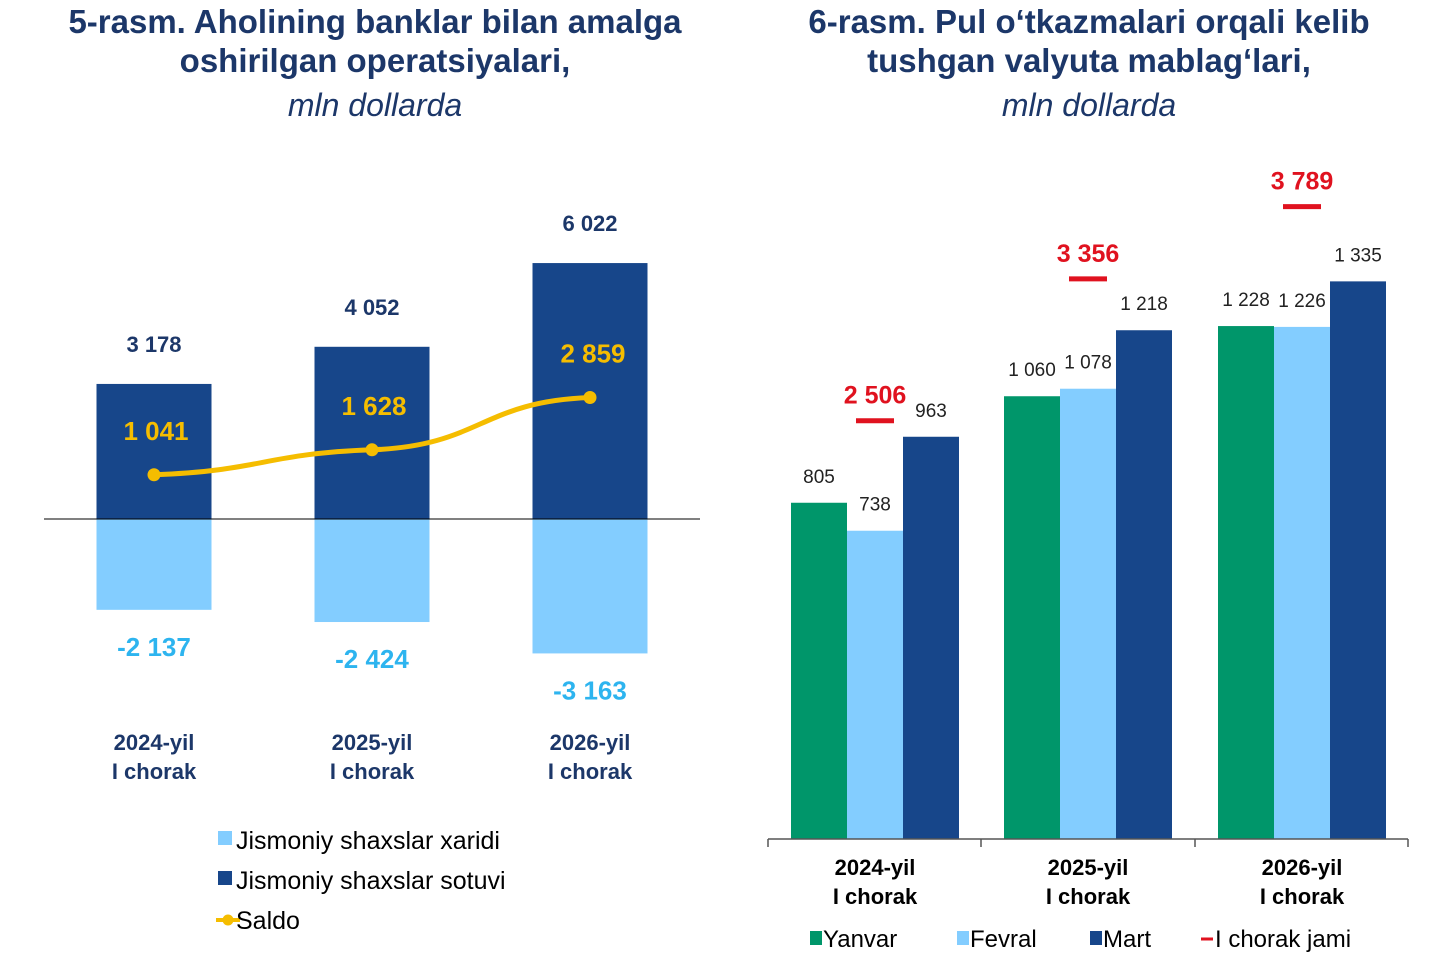 This screenshot has width=1438, height=972. Describe the element at coordinates (875, 505) in the screenshot. I see `month-value-label: 738` at that location.